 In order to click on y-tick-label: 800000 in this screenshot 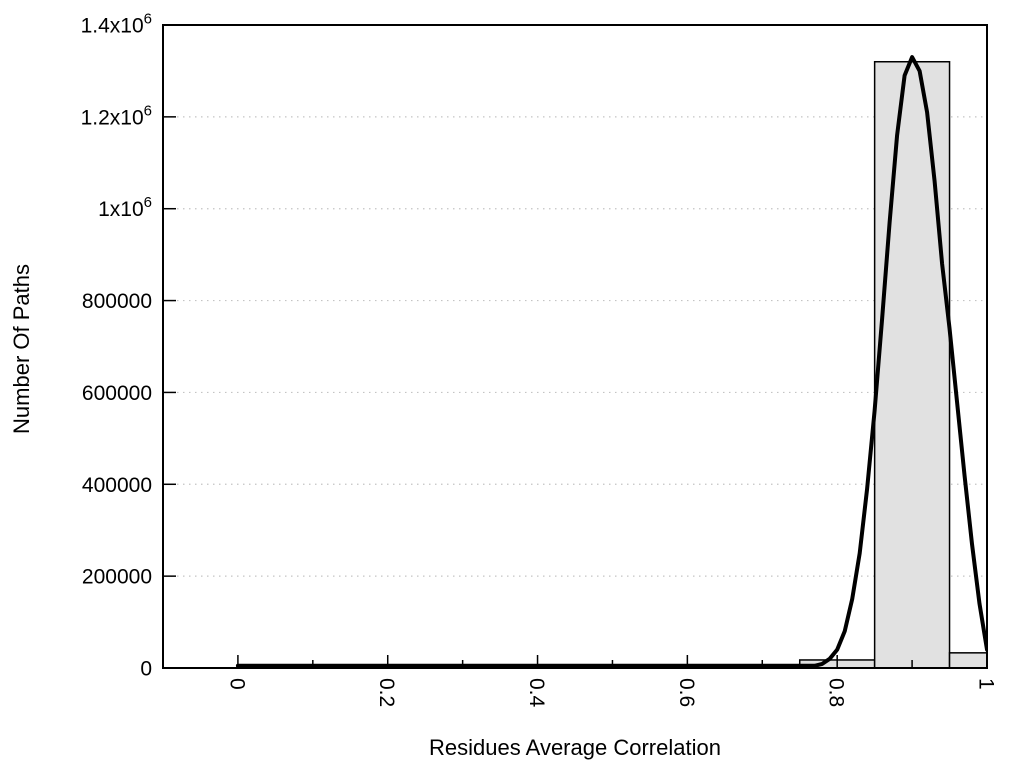, I will do `click(117, 301)`.